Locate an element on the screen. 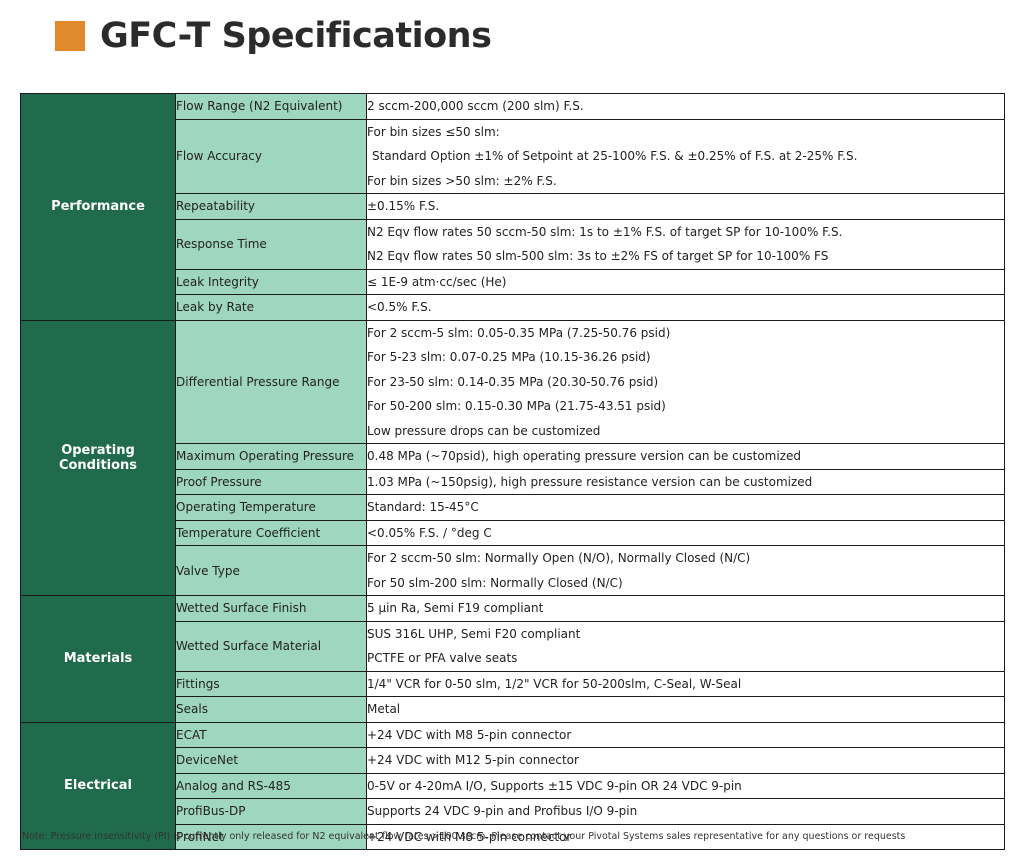 The height and width of the screenshot is (862, 1023). param-label: Flow Accuracy is located at coordinates (271, 156).